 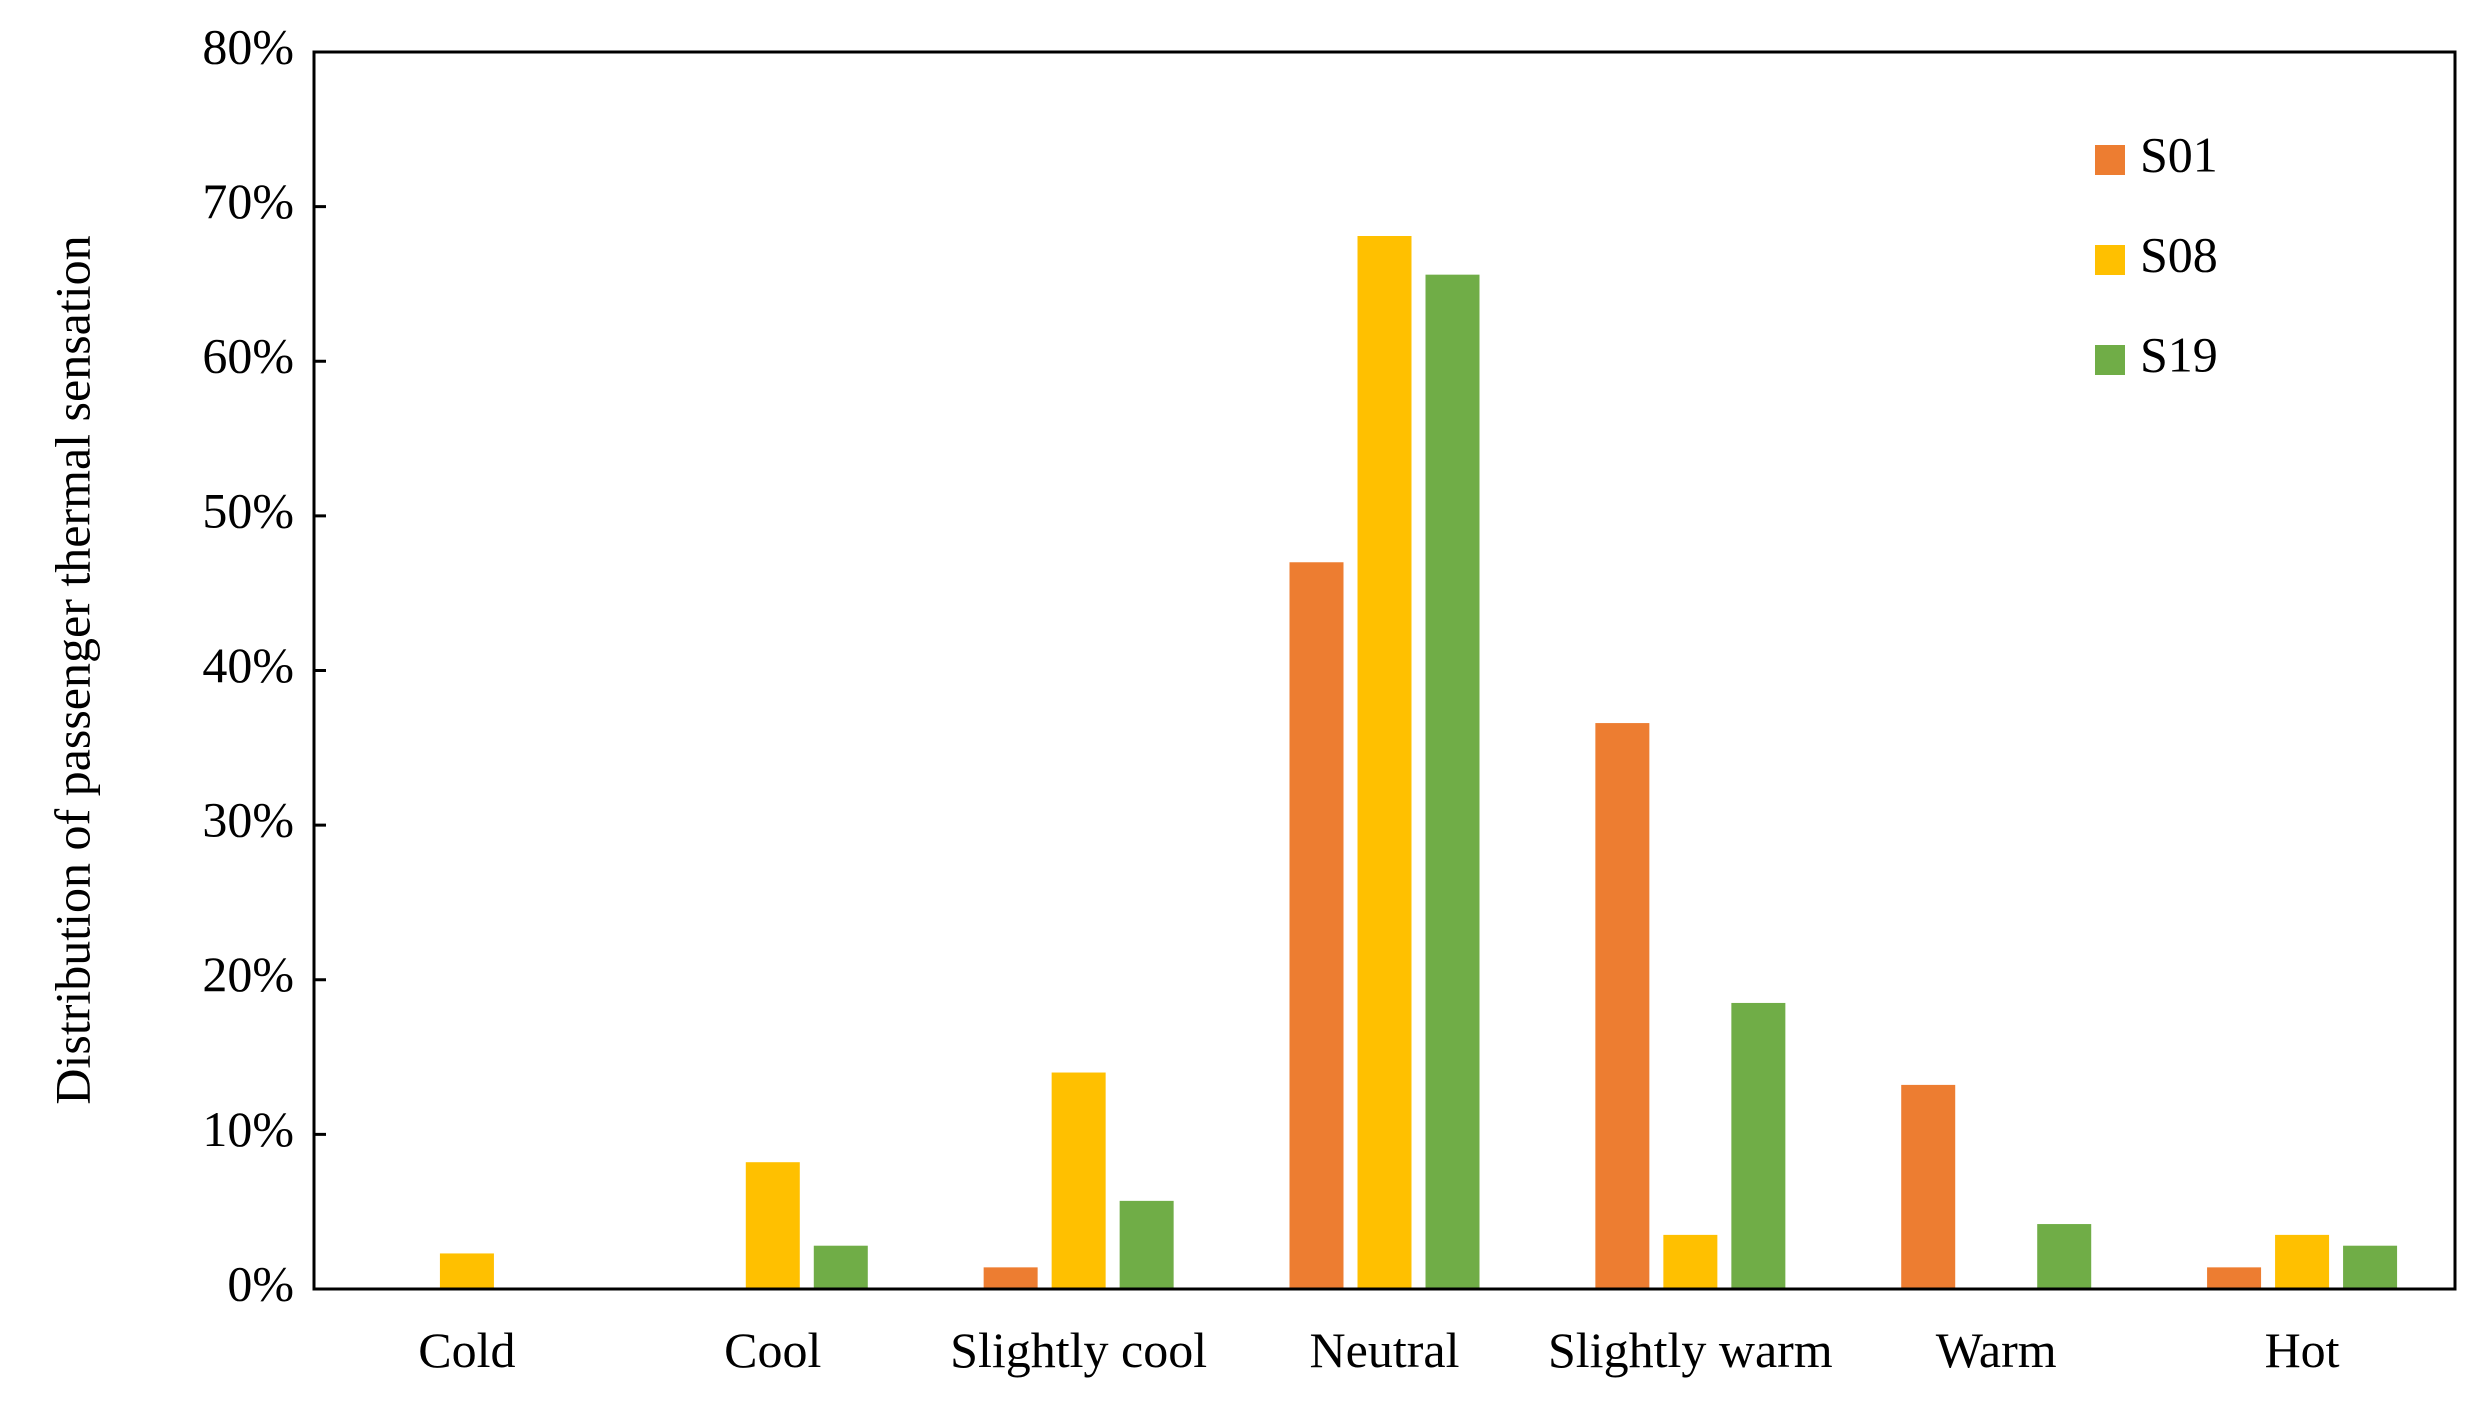 What do you see at coordinates (1452, 781) in the screenshot?
I see `bar-s19-neutral` at bounding box center [1452, 781].